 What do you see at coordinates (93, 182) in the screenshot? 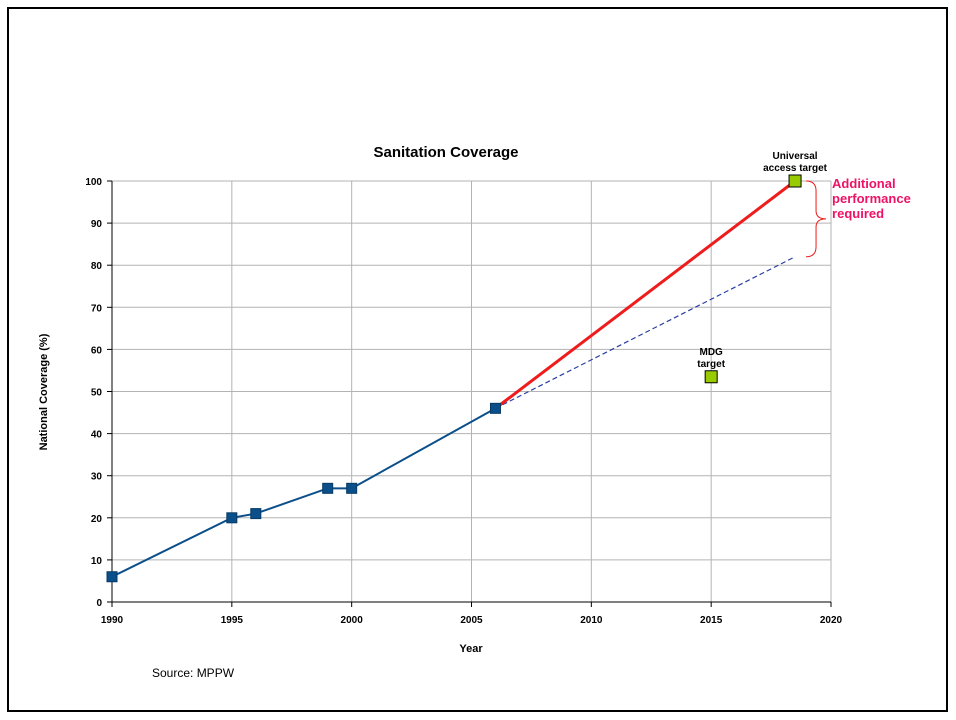
I see `y-tick-label: 100` at bounding box center [93, 182].